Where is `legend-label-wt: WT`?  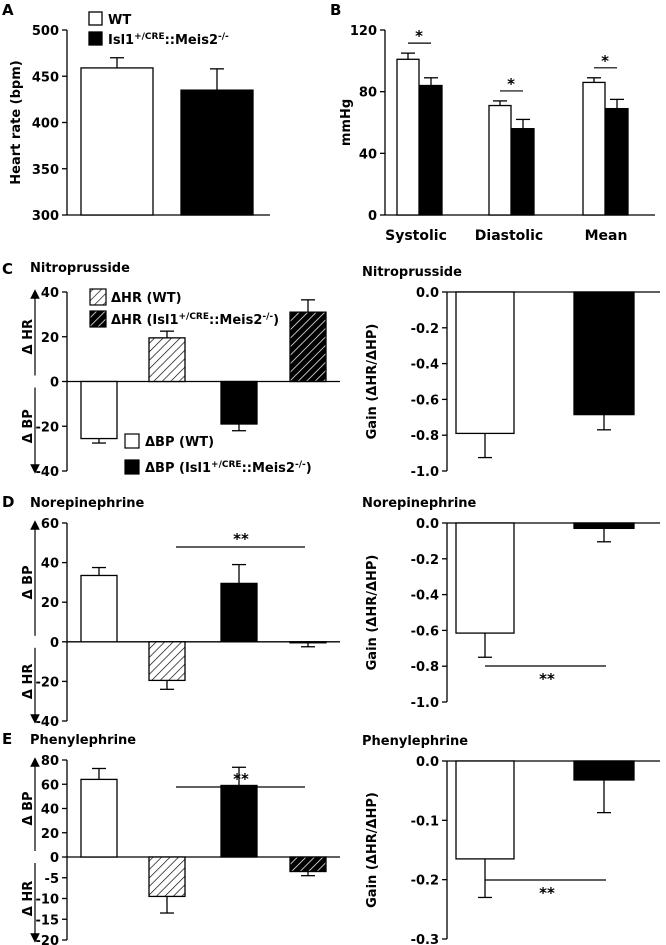
legend-label-wt: WT is located at coordinates (119, 20).